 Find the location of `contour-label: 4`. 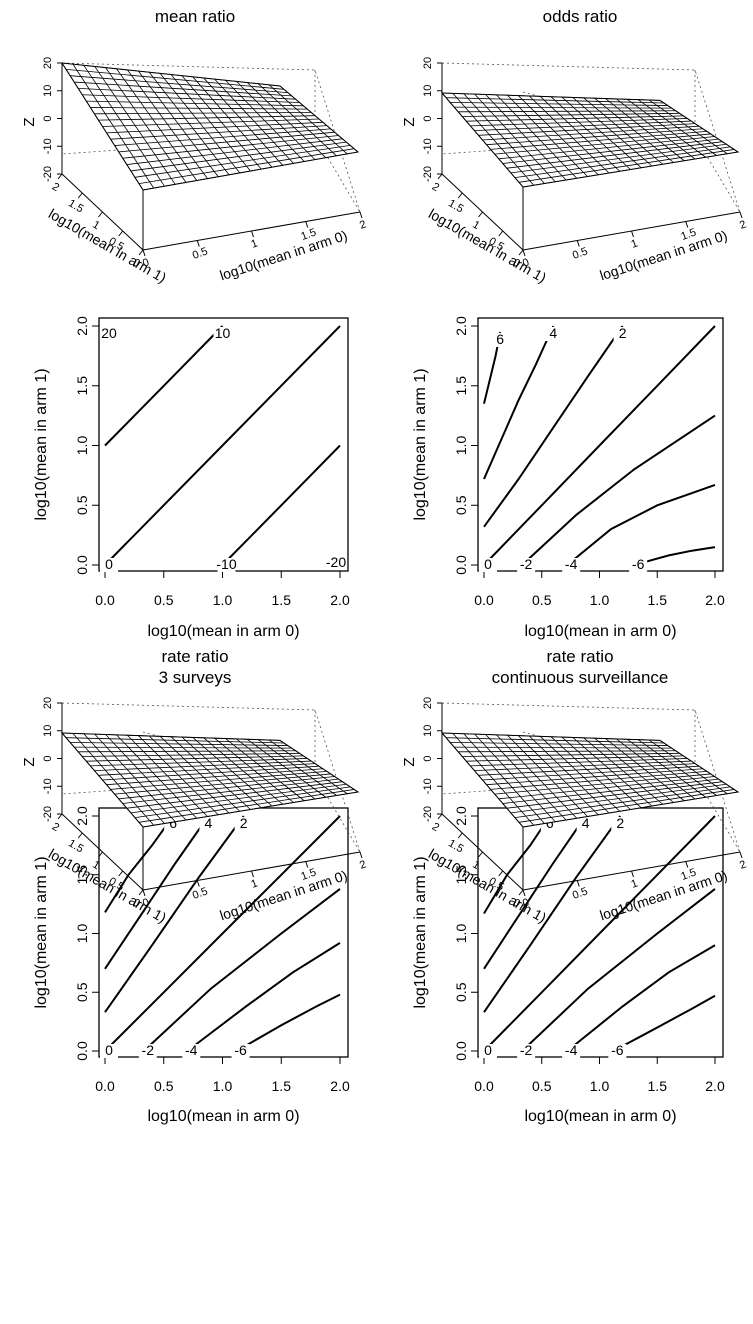

contour-label: 4 is located at coordinates (586, 823).